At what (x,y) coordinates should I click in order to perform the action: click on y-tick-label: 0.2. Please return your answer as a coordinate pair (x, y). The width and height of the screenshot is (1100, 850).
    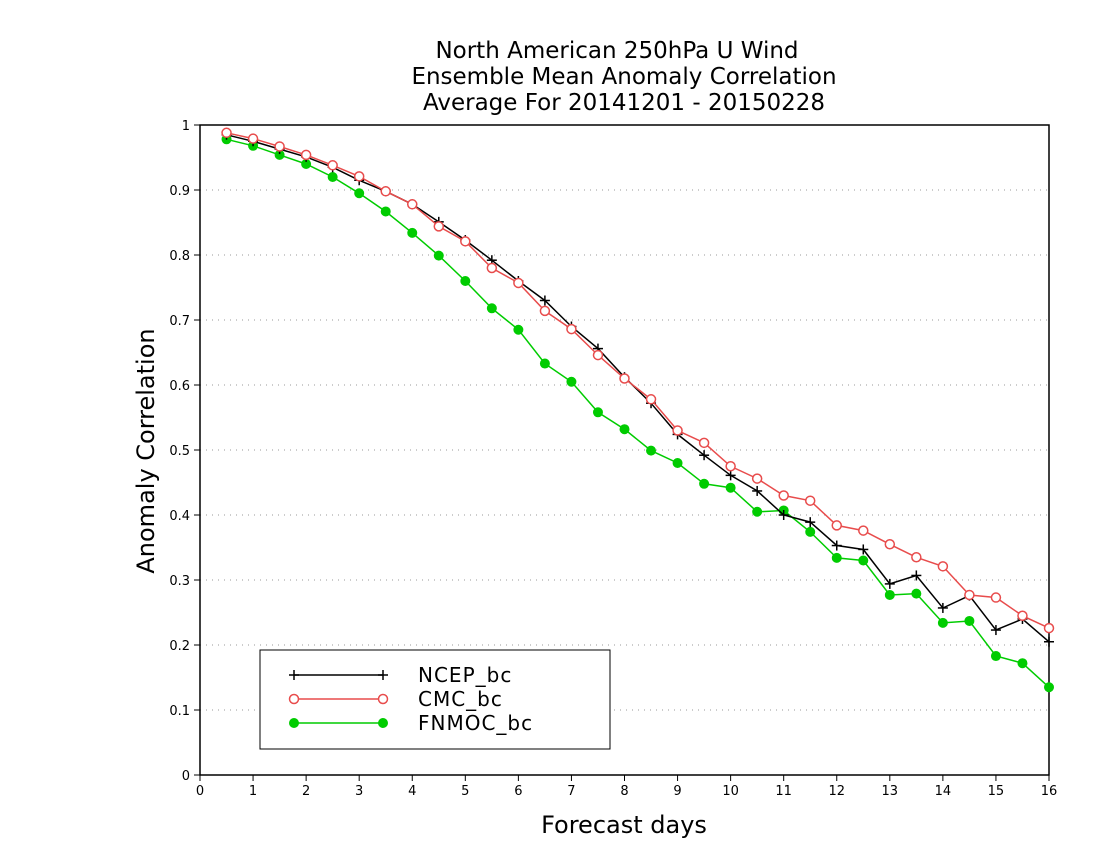
    Looking at the image, I should click on (179, 646).